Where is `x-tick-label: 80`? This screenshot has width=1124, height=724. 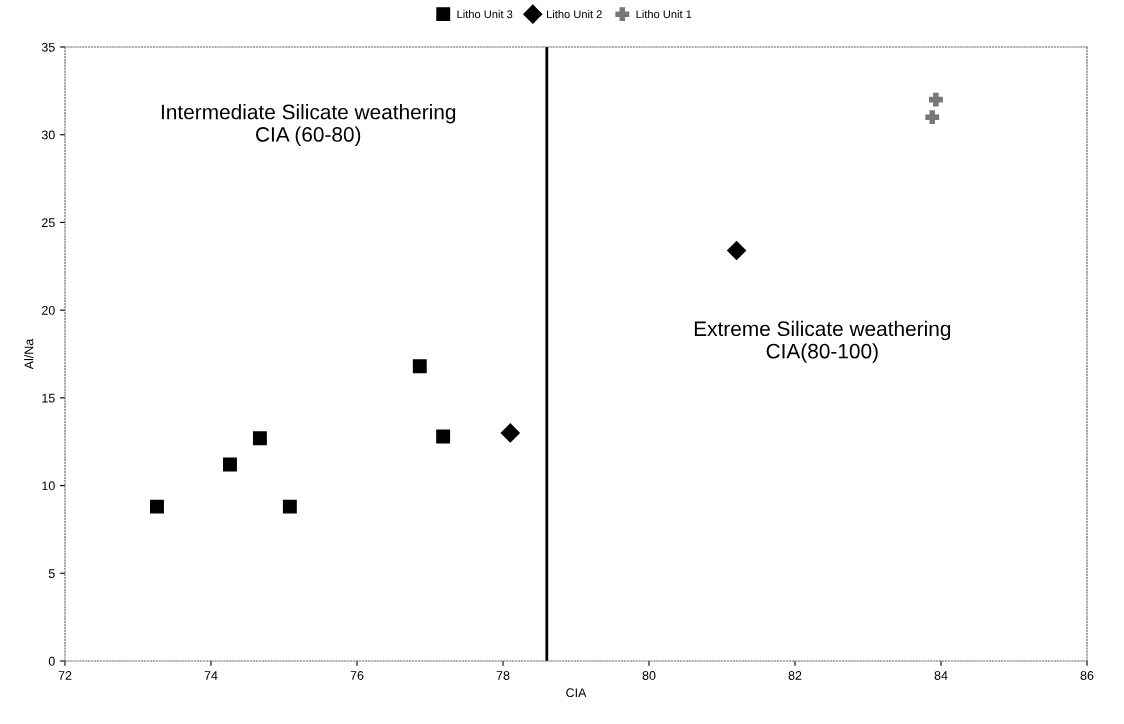 x-tick-label: 80 is located at coordinates (649, 675).